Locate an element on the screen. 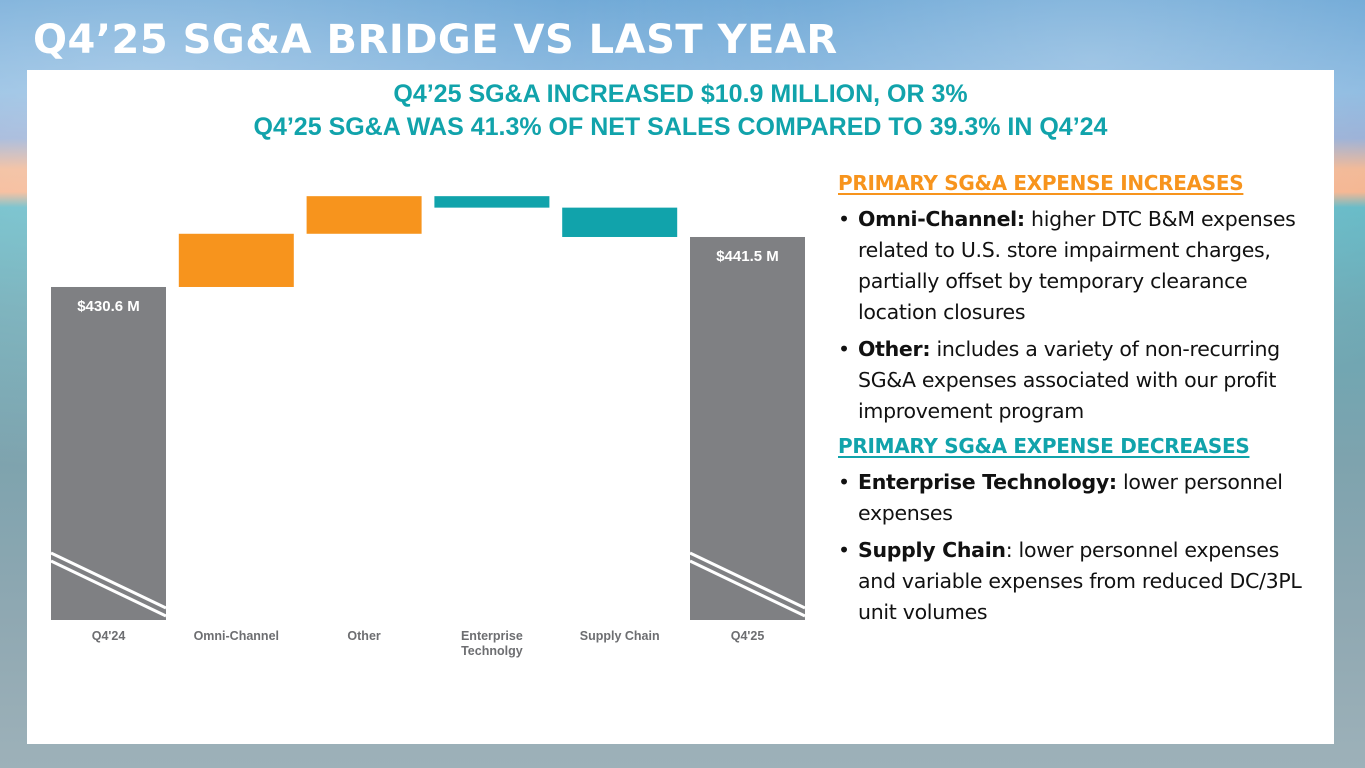  bar-supply-chain is located at coordinates (620, 222).